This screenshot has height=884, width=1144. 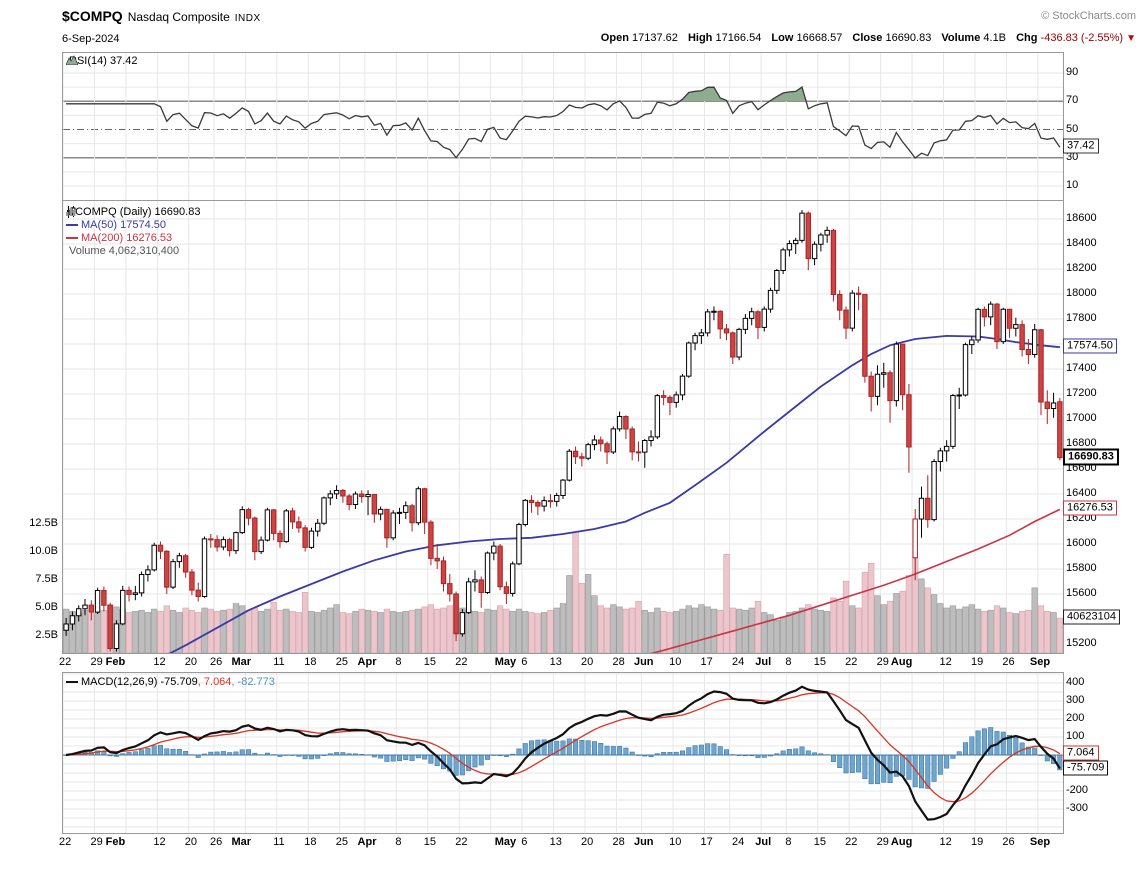 I want to click on ma50-value-box: 17574.50, so click(x=1090, y=346).